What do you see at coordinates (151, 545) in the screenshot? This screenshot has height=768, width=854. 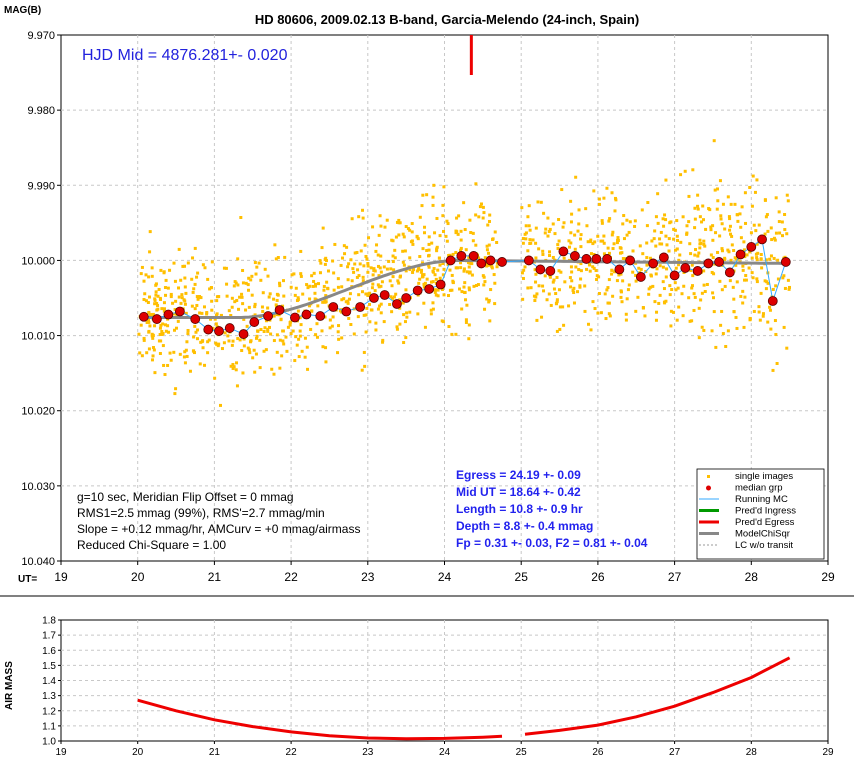 I see `info-line: Reduced Chi-Square = 1.00` at bounding box center [151, 545].